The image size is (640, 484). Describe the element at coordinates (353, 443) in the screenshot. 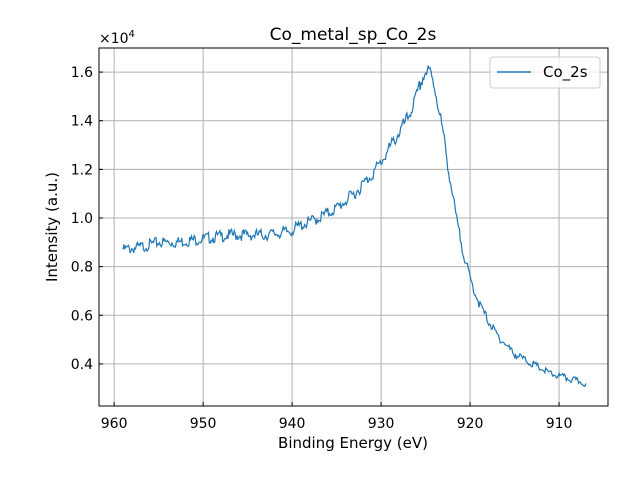

I see `x-axis-label: Binding Energy (eV)` at that location.